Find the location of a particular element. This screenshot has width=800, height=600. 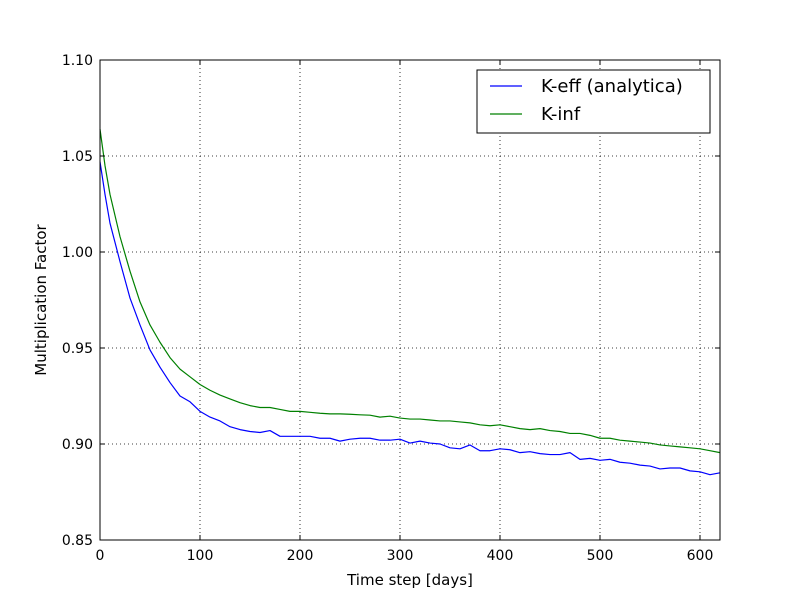

x-tick-label: 600 is located at coordinates (700, 556).